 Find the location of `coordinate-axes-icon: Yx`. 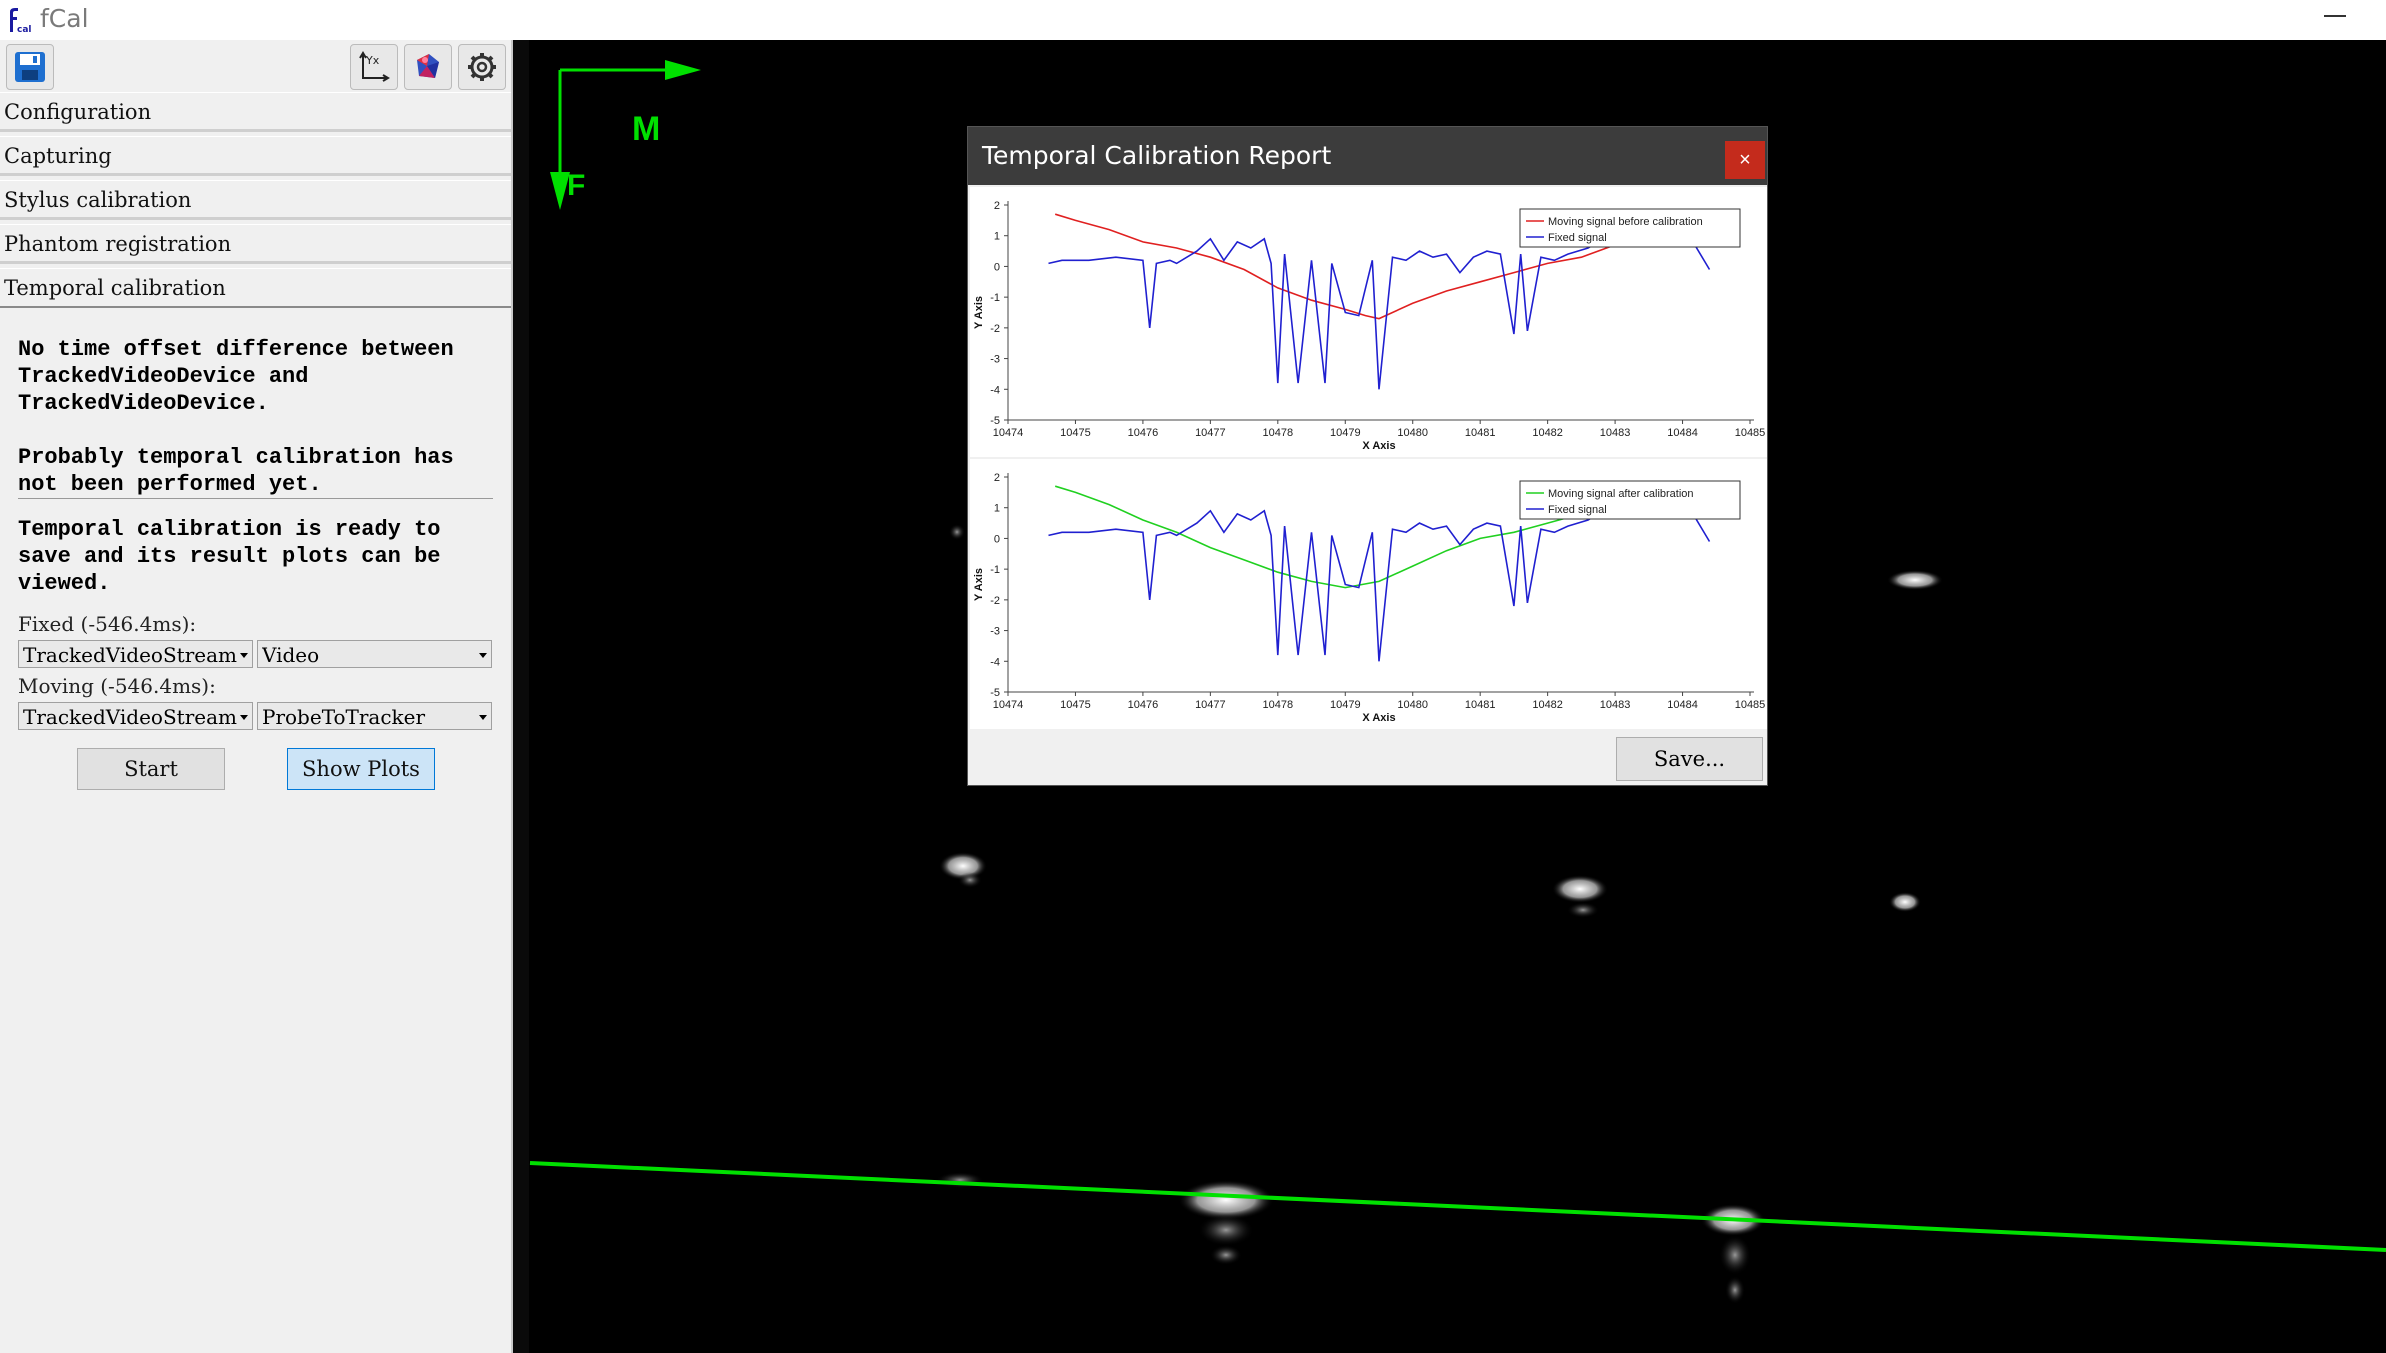

coordinate-axes-icon: Yx is located at coordinates (374, 66).